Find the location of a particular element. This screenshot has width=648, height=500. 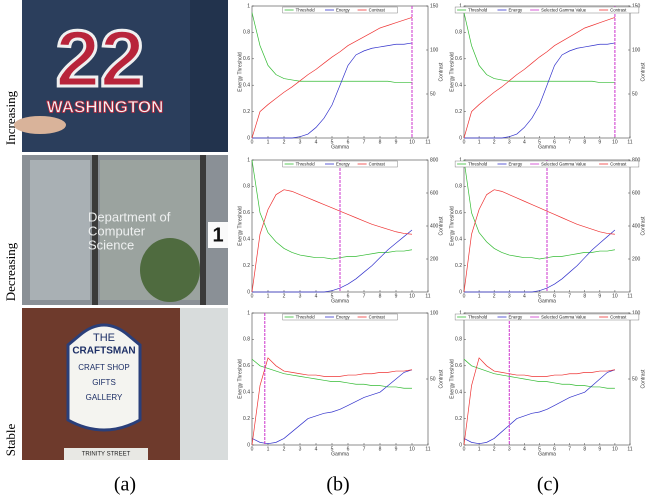

x-tick-label: 6 is located at coordinates (554, 296).